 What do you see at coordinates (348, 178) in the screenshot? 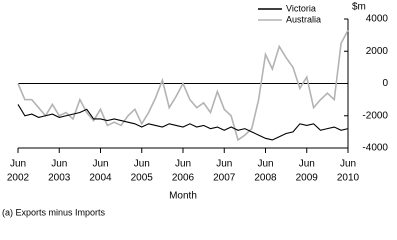
I see `x-tick-year: 2010` at bounding box center [348, 178].